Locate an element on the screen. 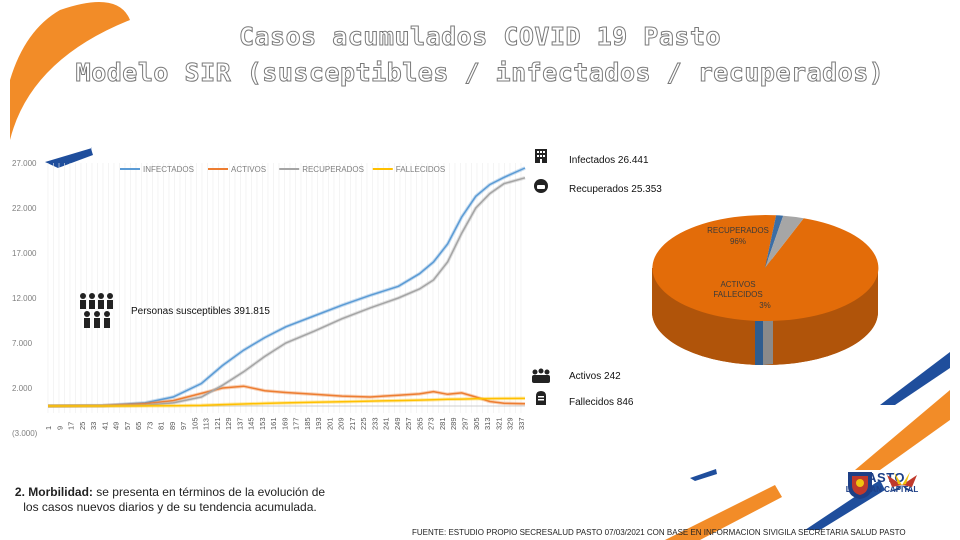 The image size is (960, 540). x-tick-label: 193 is located at coordinates (318, 423).